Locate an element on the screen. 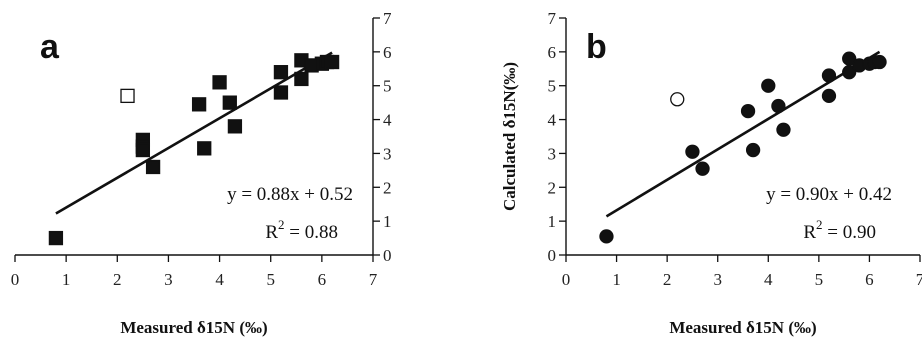  regression-line is located at coordinates (194, 133).